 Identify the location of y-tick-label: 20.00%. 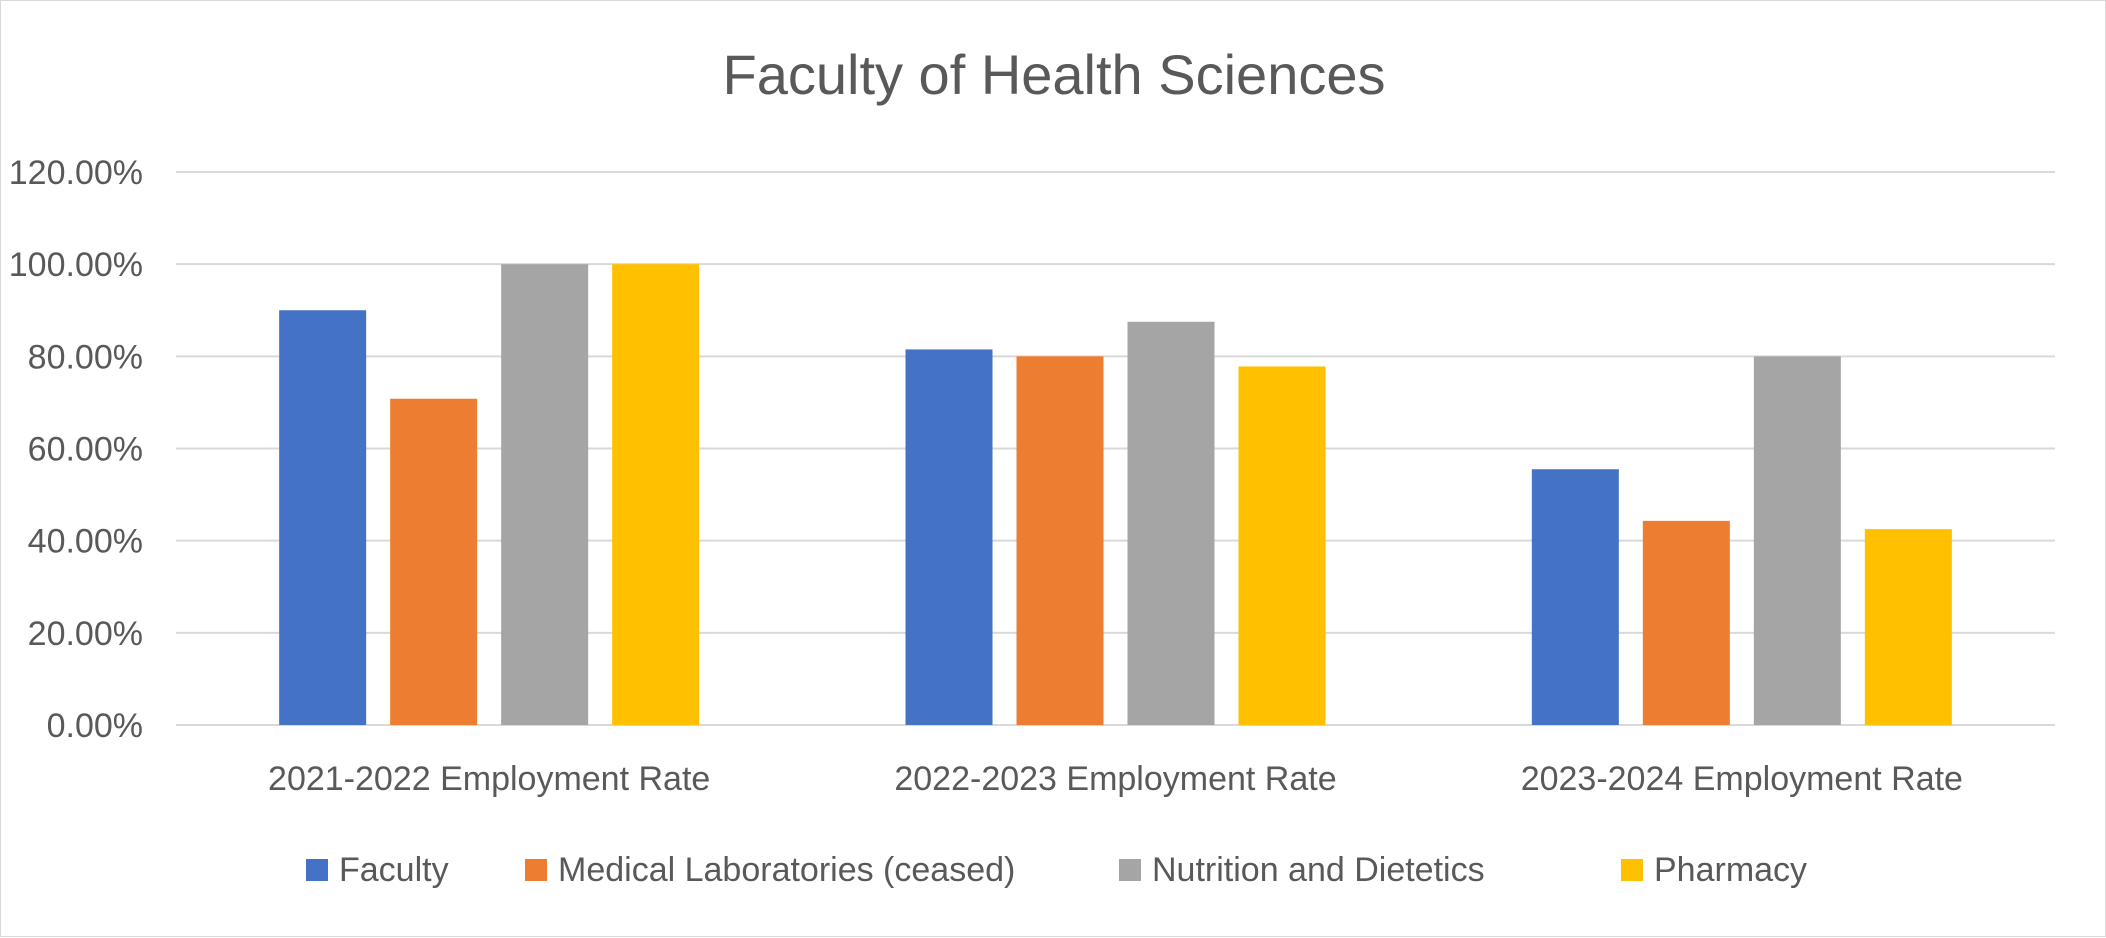
(85, 634).